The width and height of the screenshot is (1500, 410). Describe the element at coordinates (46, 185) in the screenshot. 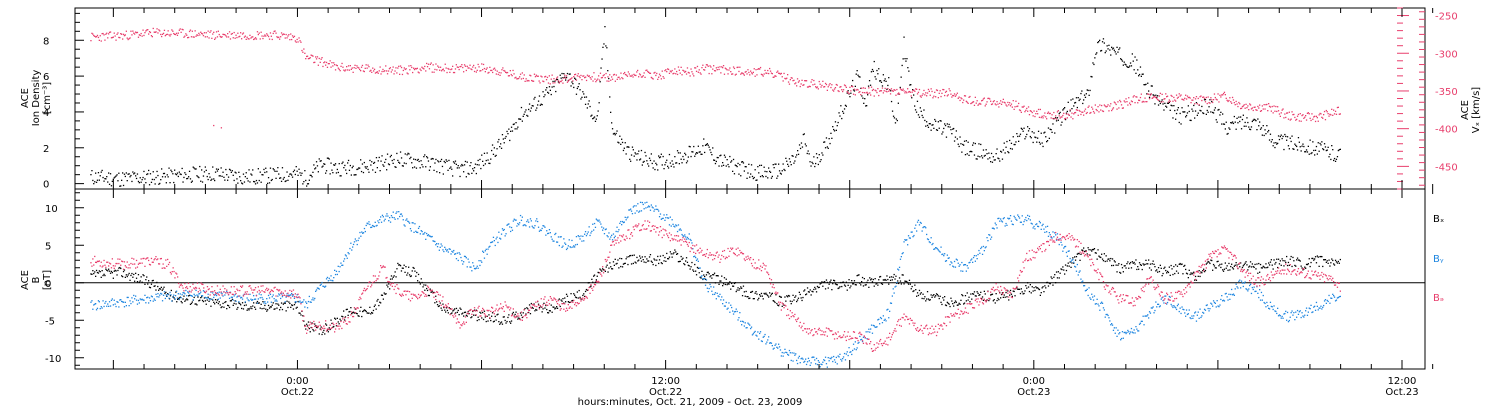

I see `top-left-tick-label: 0` at that location.